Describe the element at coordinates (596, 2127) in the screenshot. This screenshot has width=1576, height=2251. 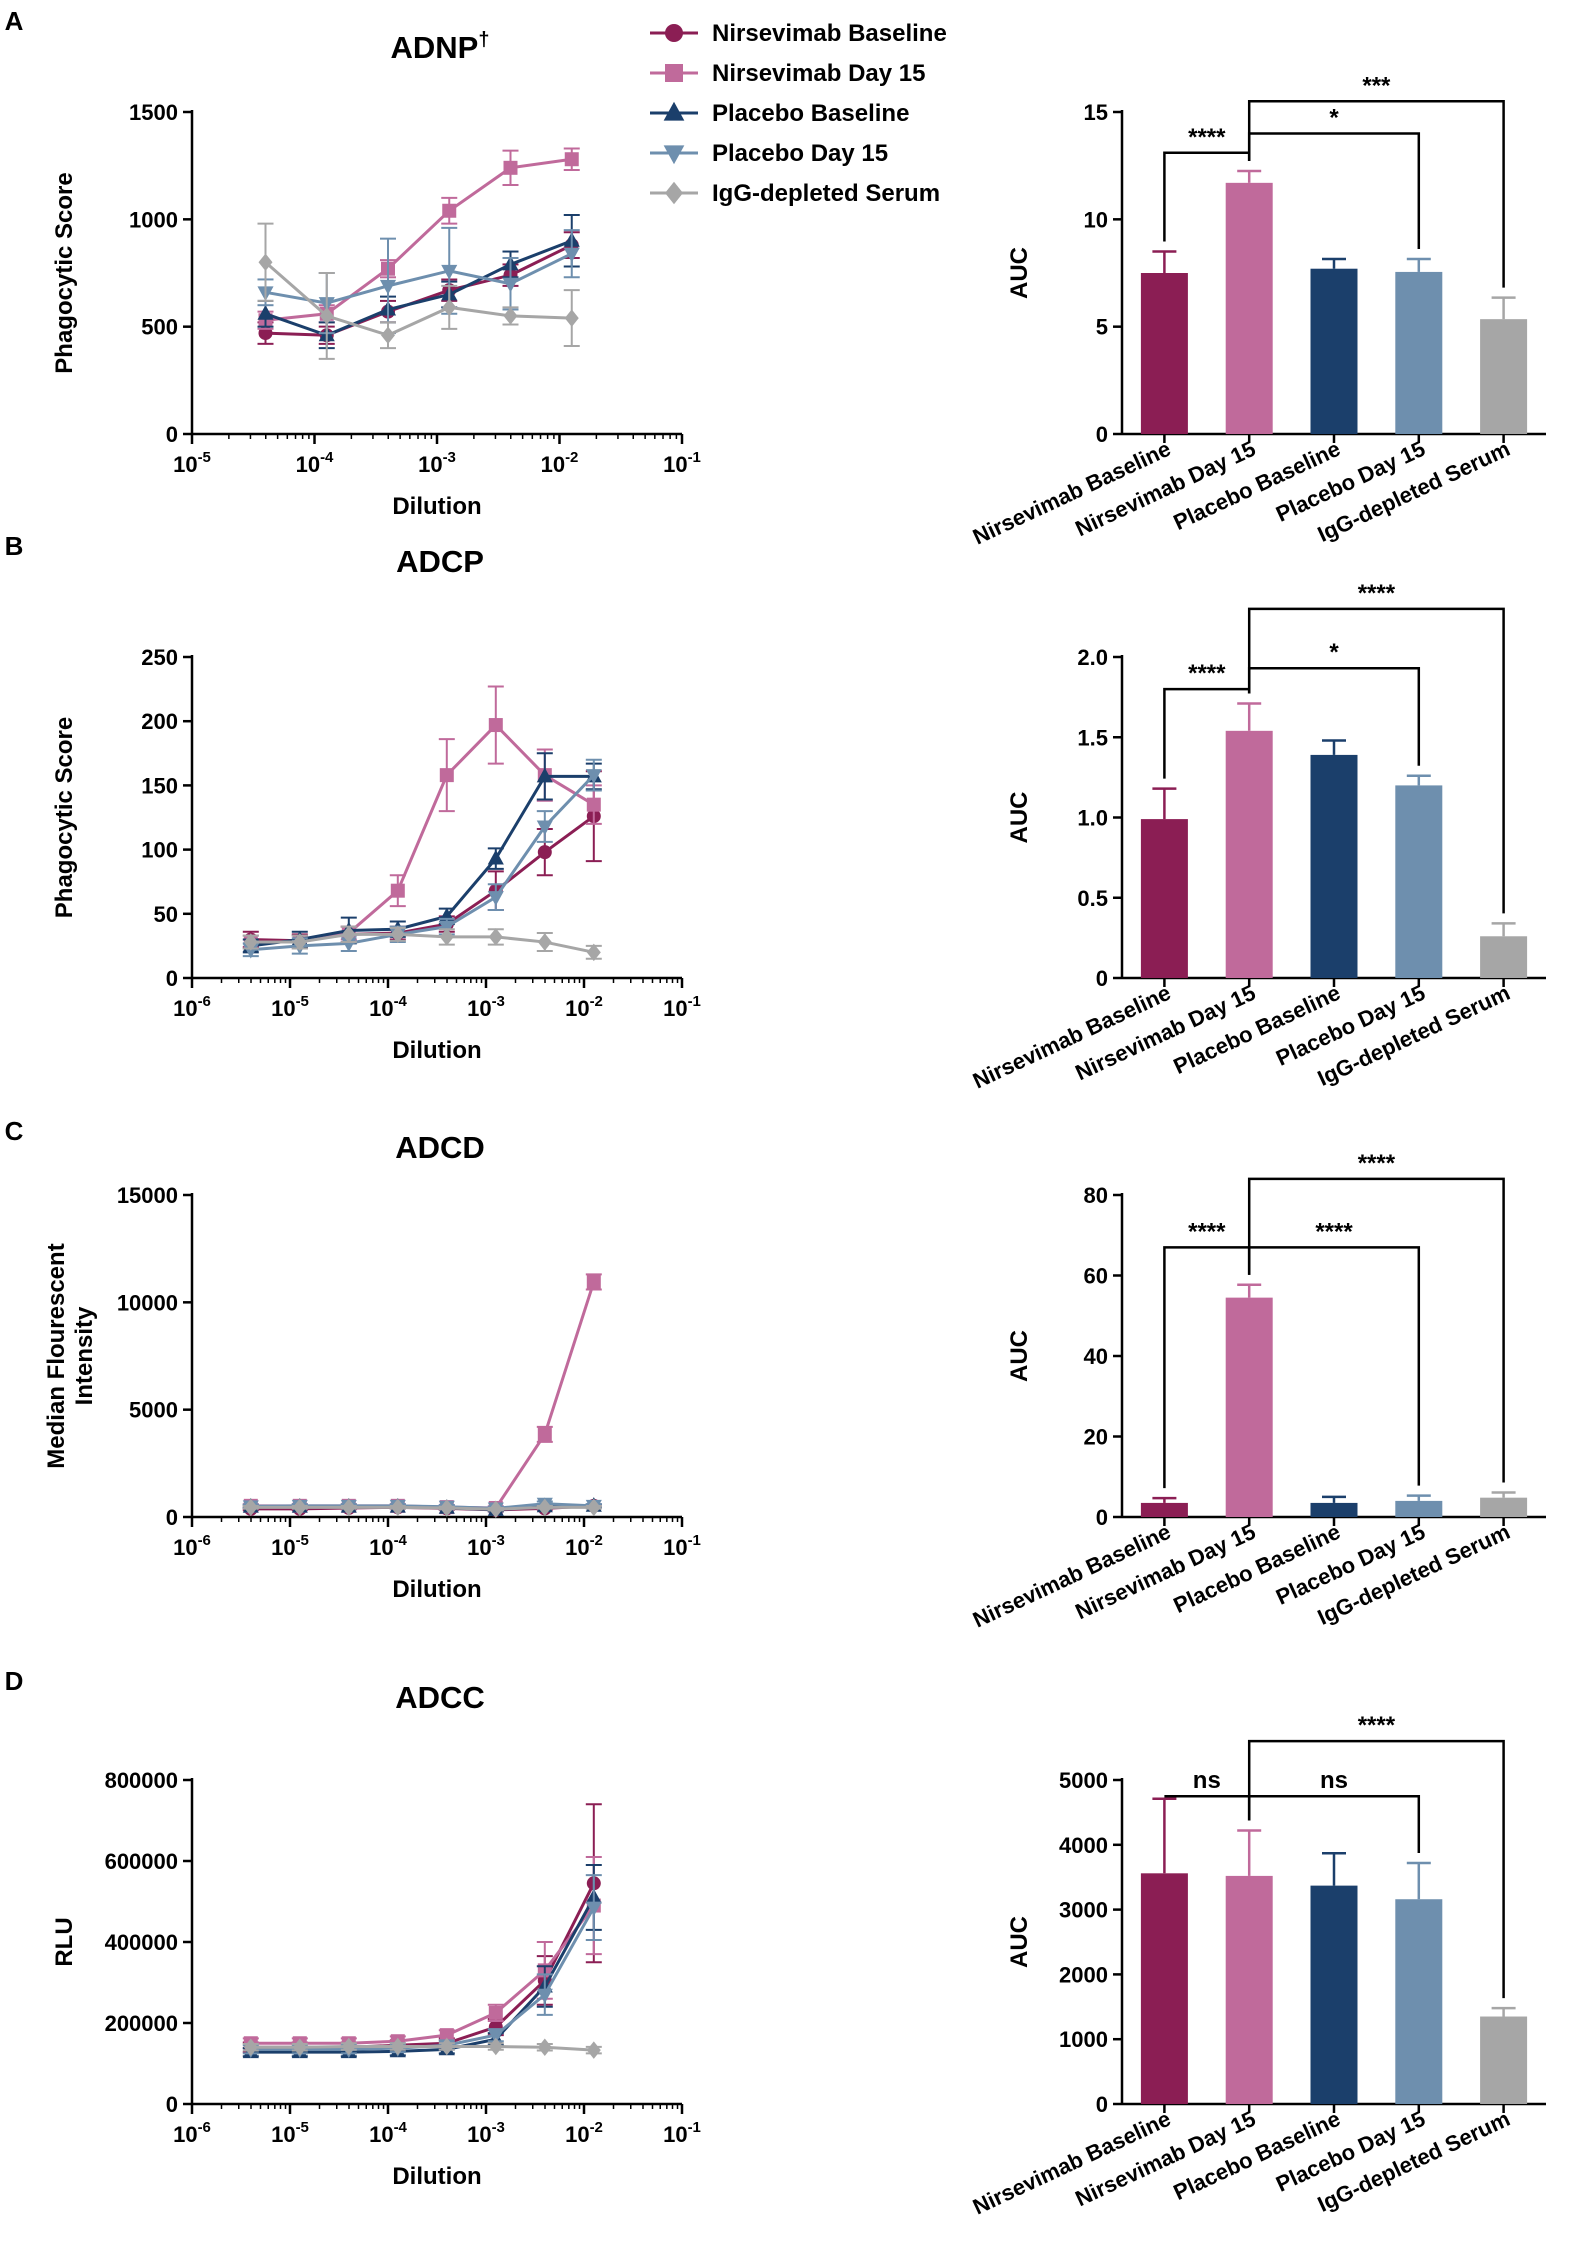
I see `x-tick-exponent: -2` at that location.